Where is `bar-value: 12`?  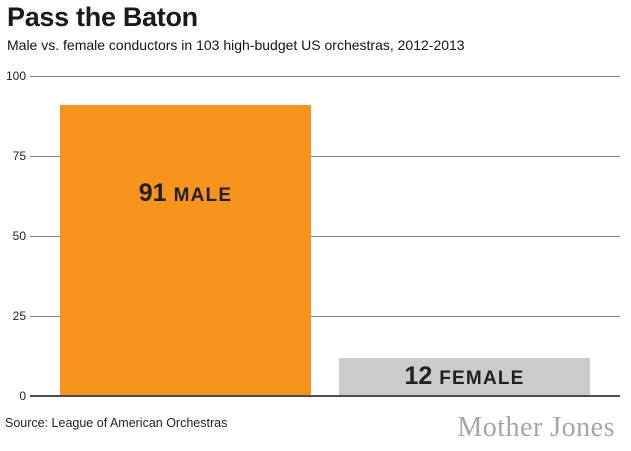 bar-value: 12 is located at coordinates (418, 376).